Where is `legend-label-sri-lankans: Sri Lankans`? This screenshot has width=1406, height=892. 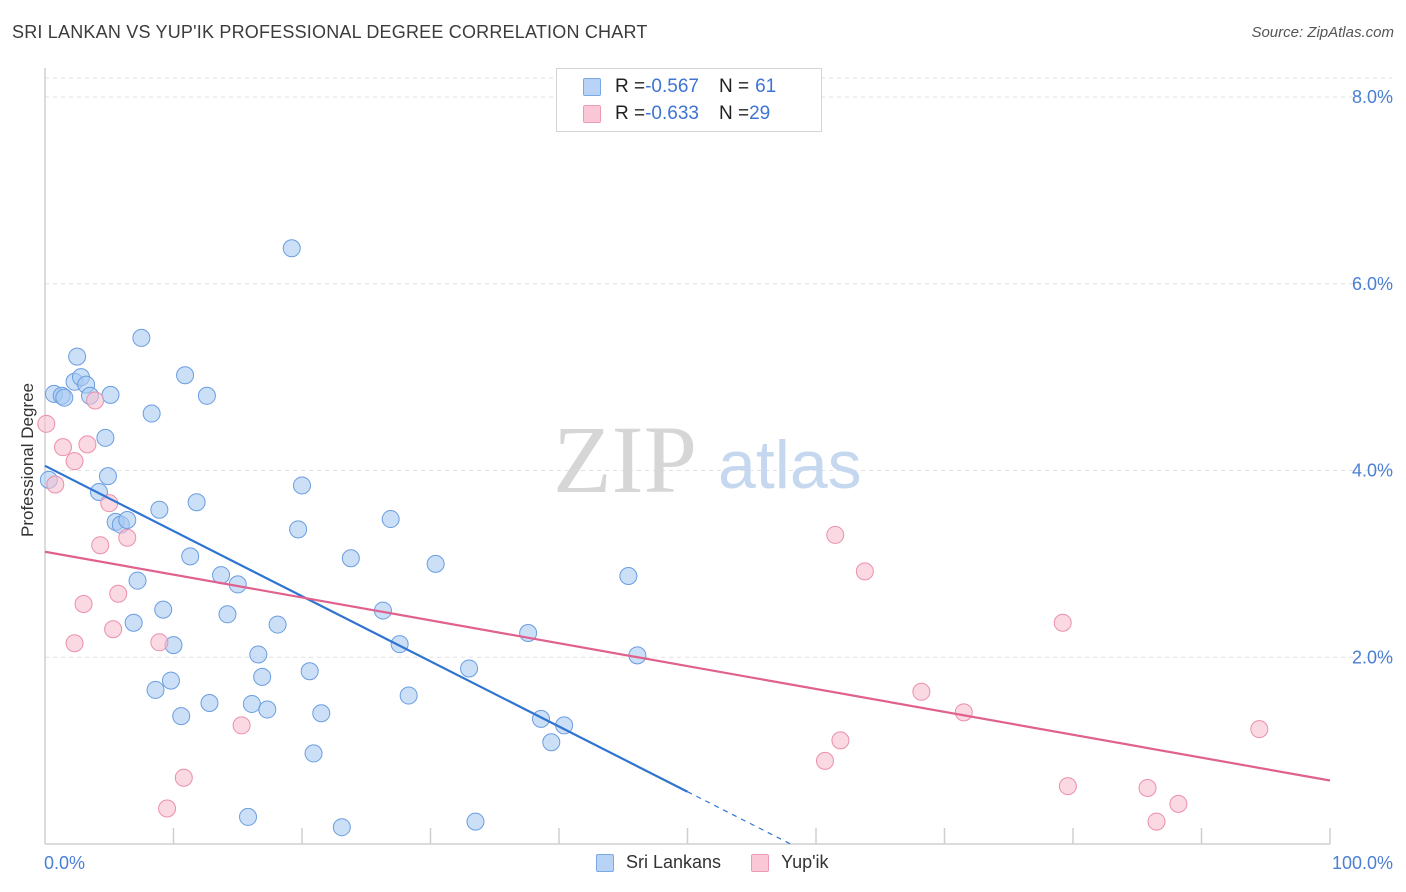
legend-label-sri-lankans: Sri Lankans is located at coordinates (674, 862).